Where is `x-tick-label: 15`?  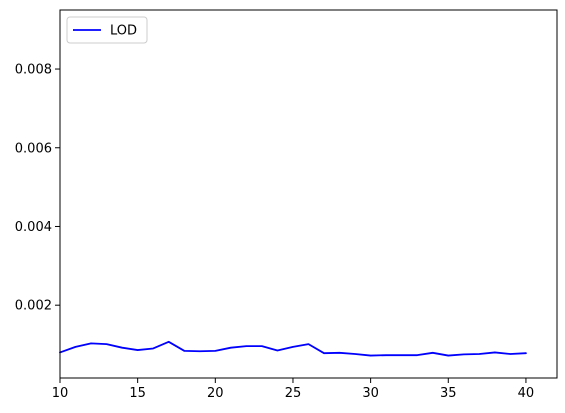
x-tick-label: 15 is located at coordinates (137, 393).